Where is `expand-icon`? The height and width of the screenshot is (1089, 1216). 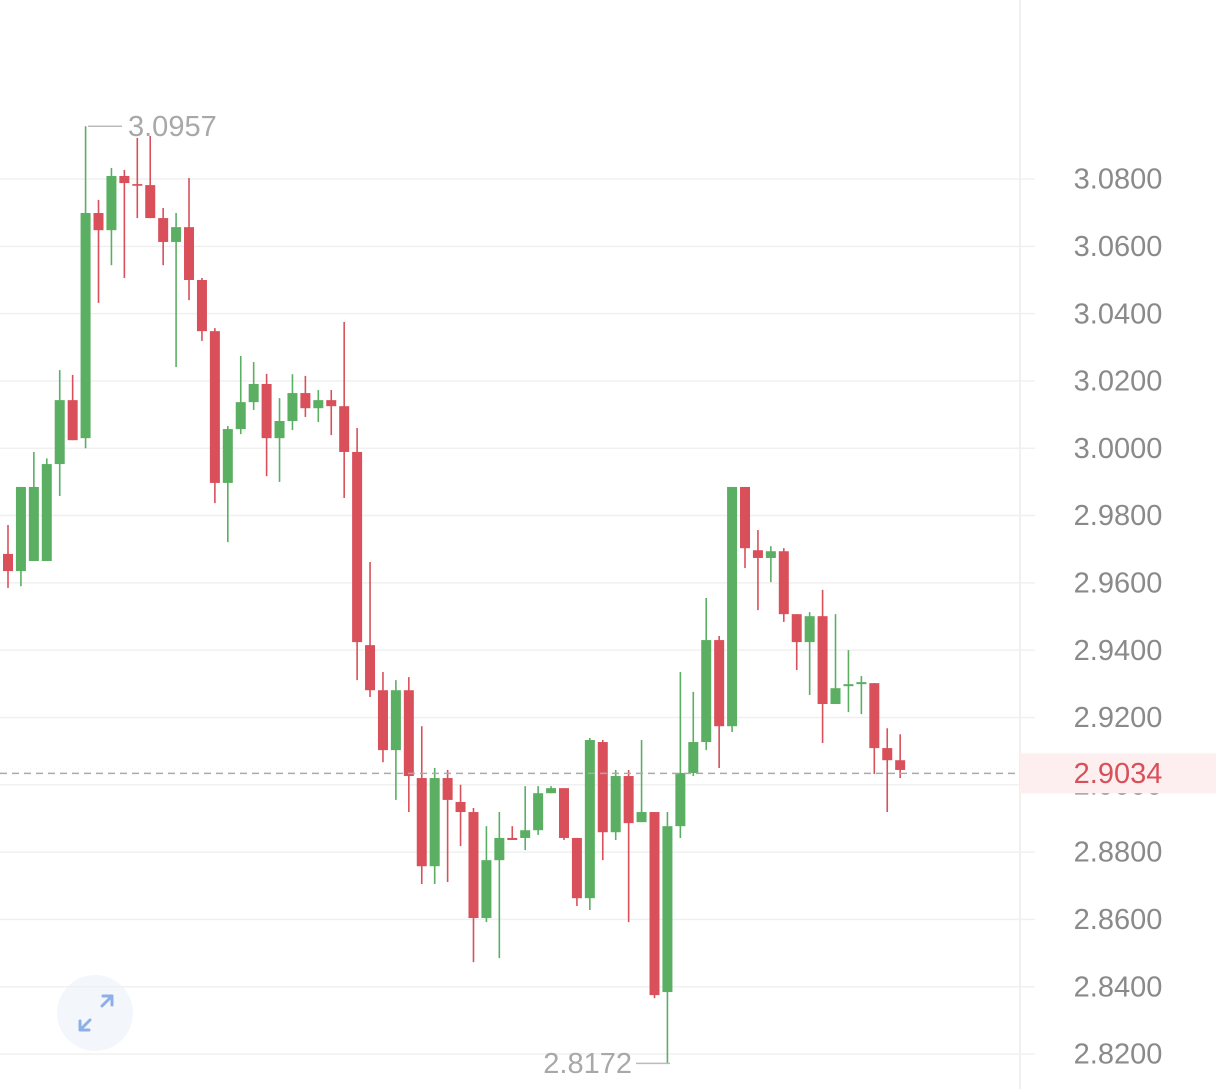
expand-icon is located at coordinates (96, 1013).